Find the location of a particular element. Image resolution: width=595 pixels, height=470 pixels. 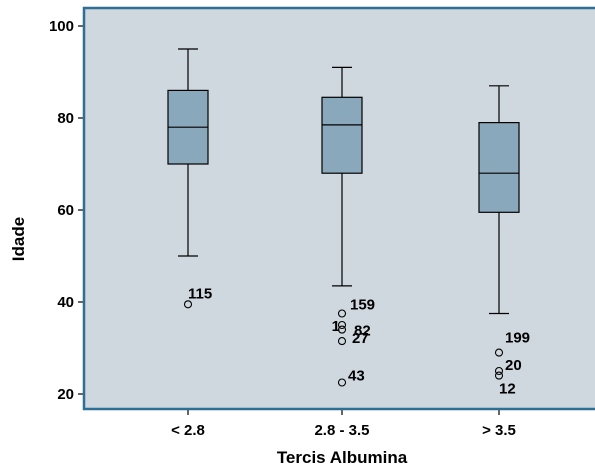

box-group: 115 is located at coordinates (189, 178).